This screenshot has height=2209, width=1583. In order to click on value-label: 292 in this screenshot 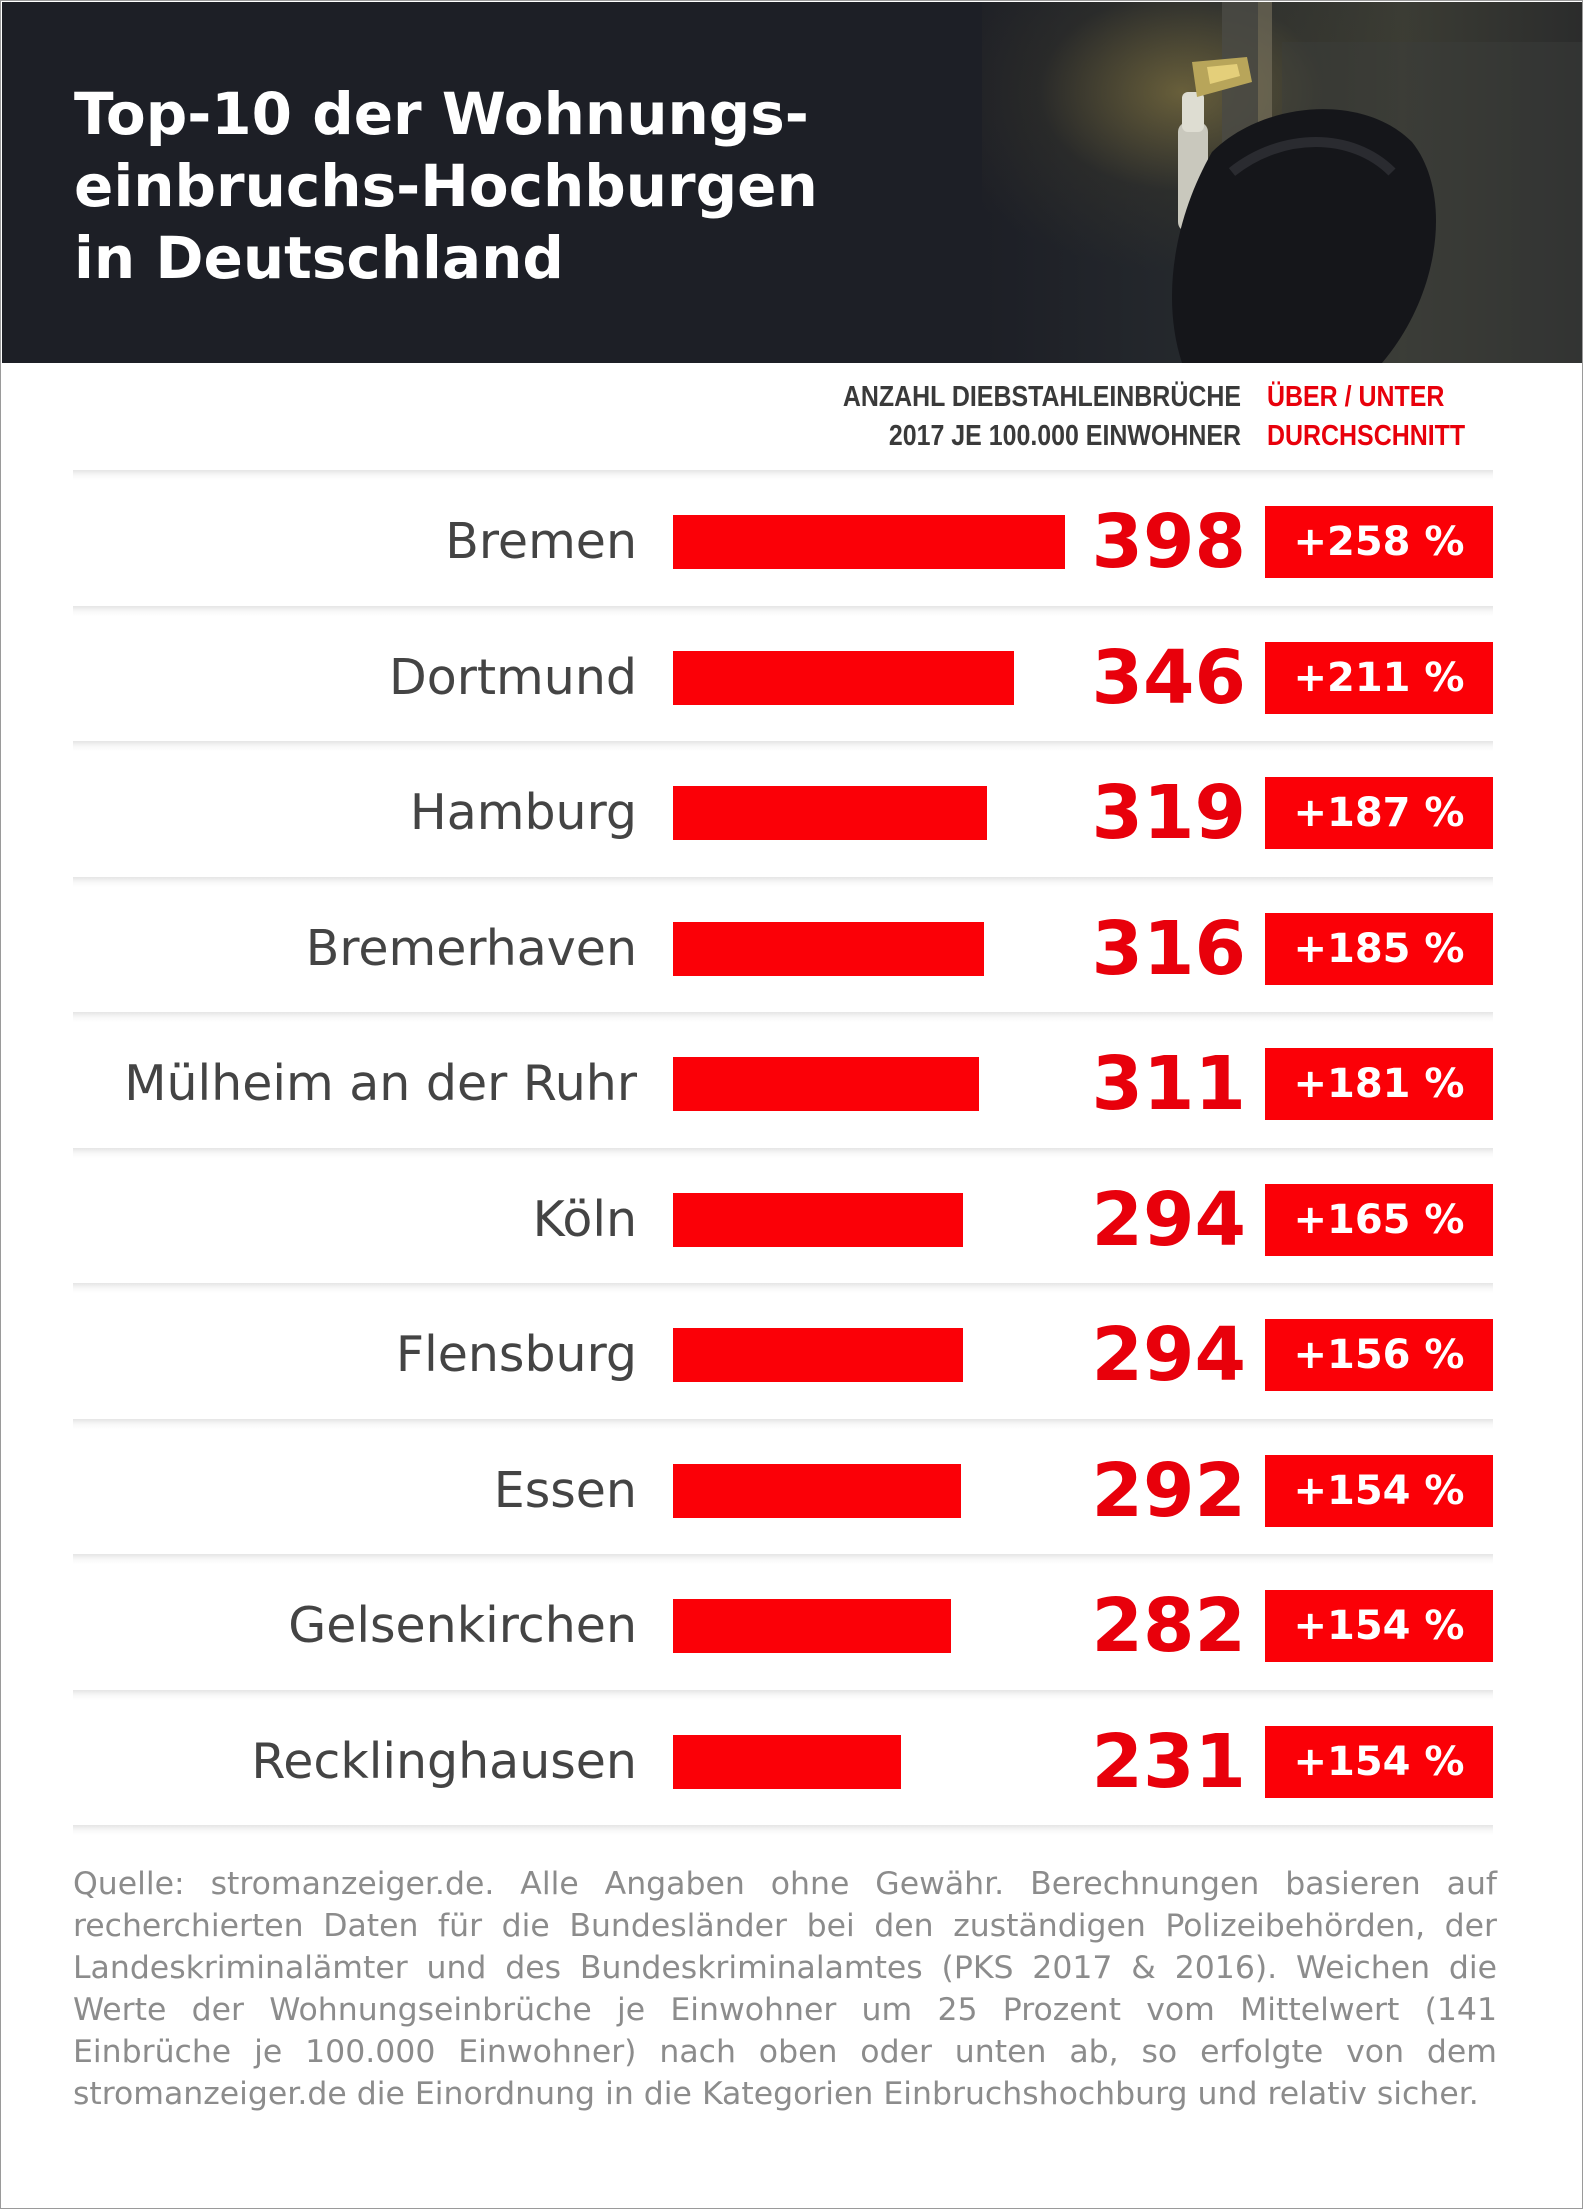, I will do `click(1168, 1490)`.